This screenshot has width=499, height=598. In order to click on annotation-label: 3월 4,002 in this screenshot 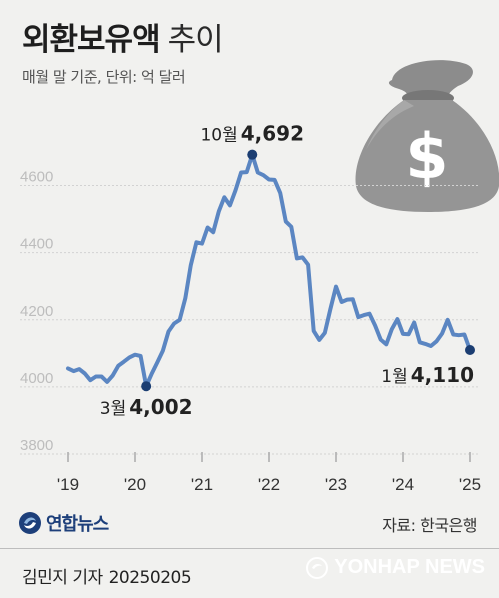, I will do `click(146, 407)`.